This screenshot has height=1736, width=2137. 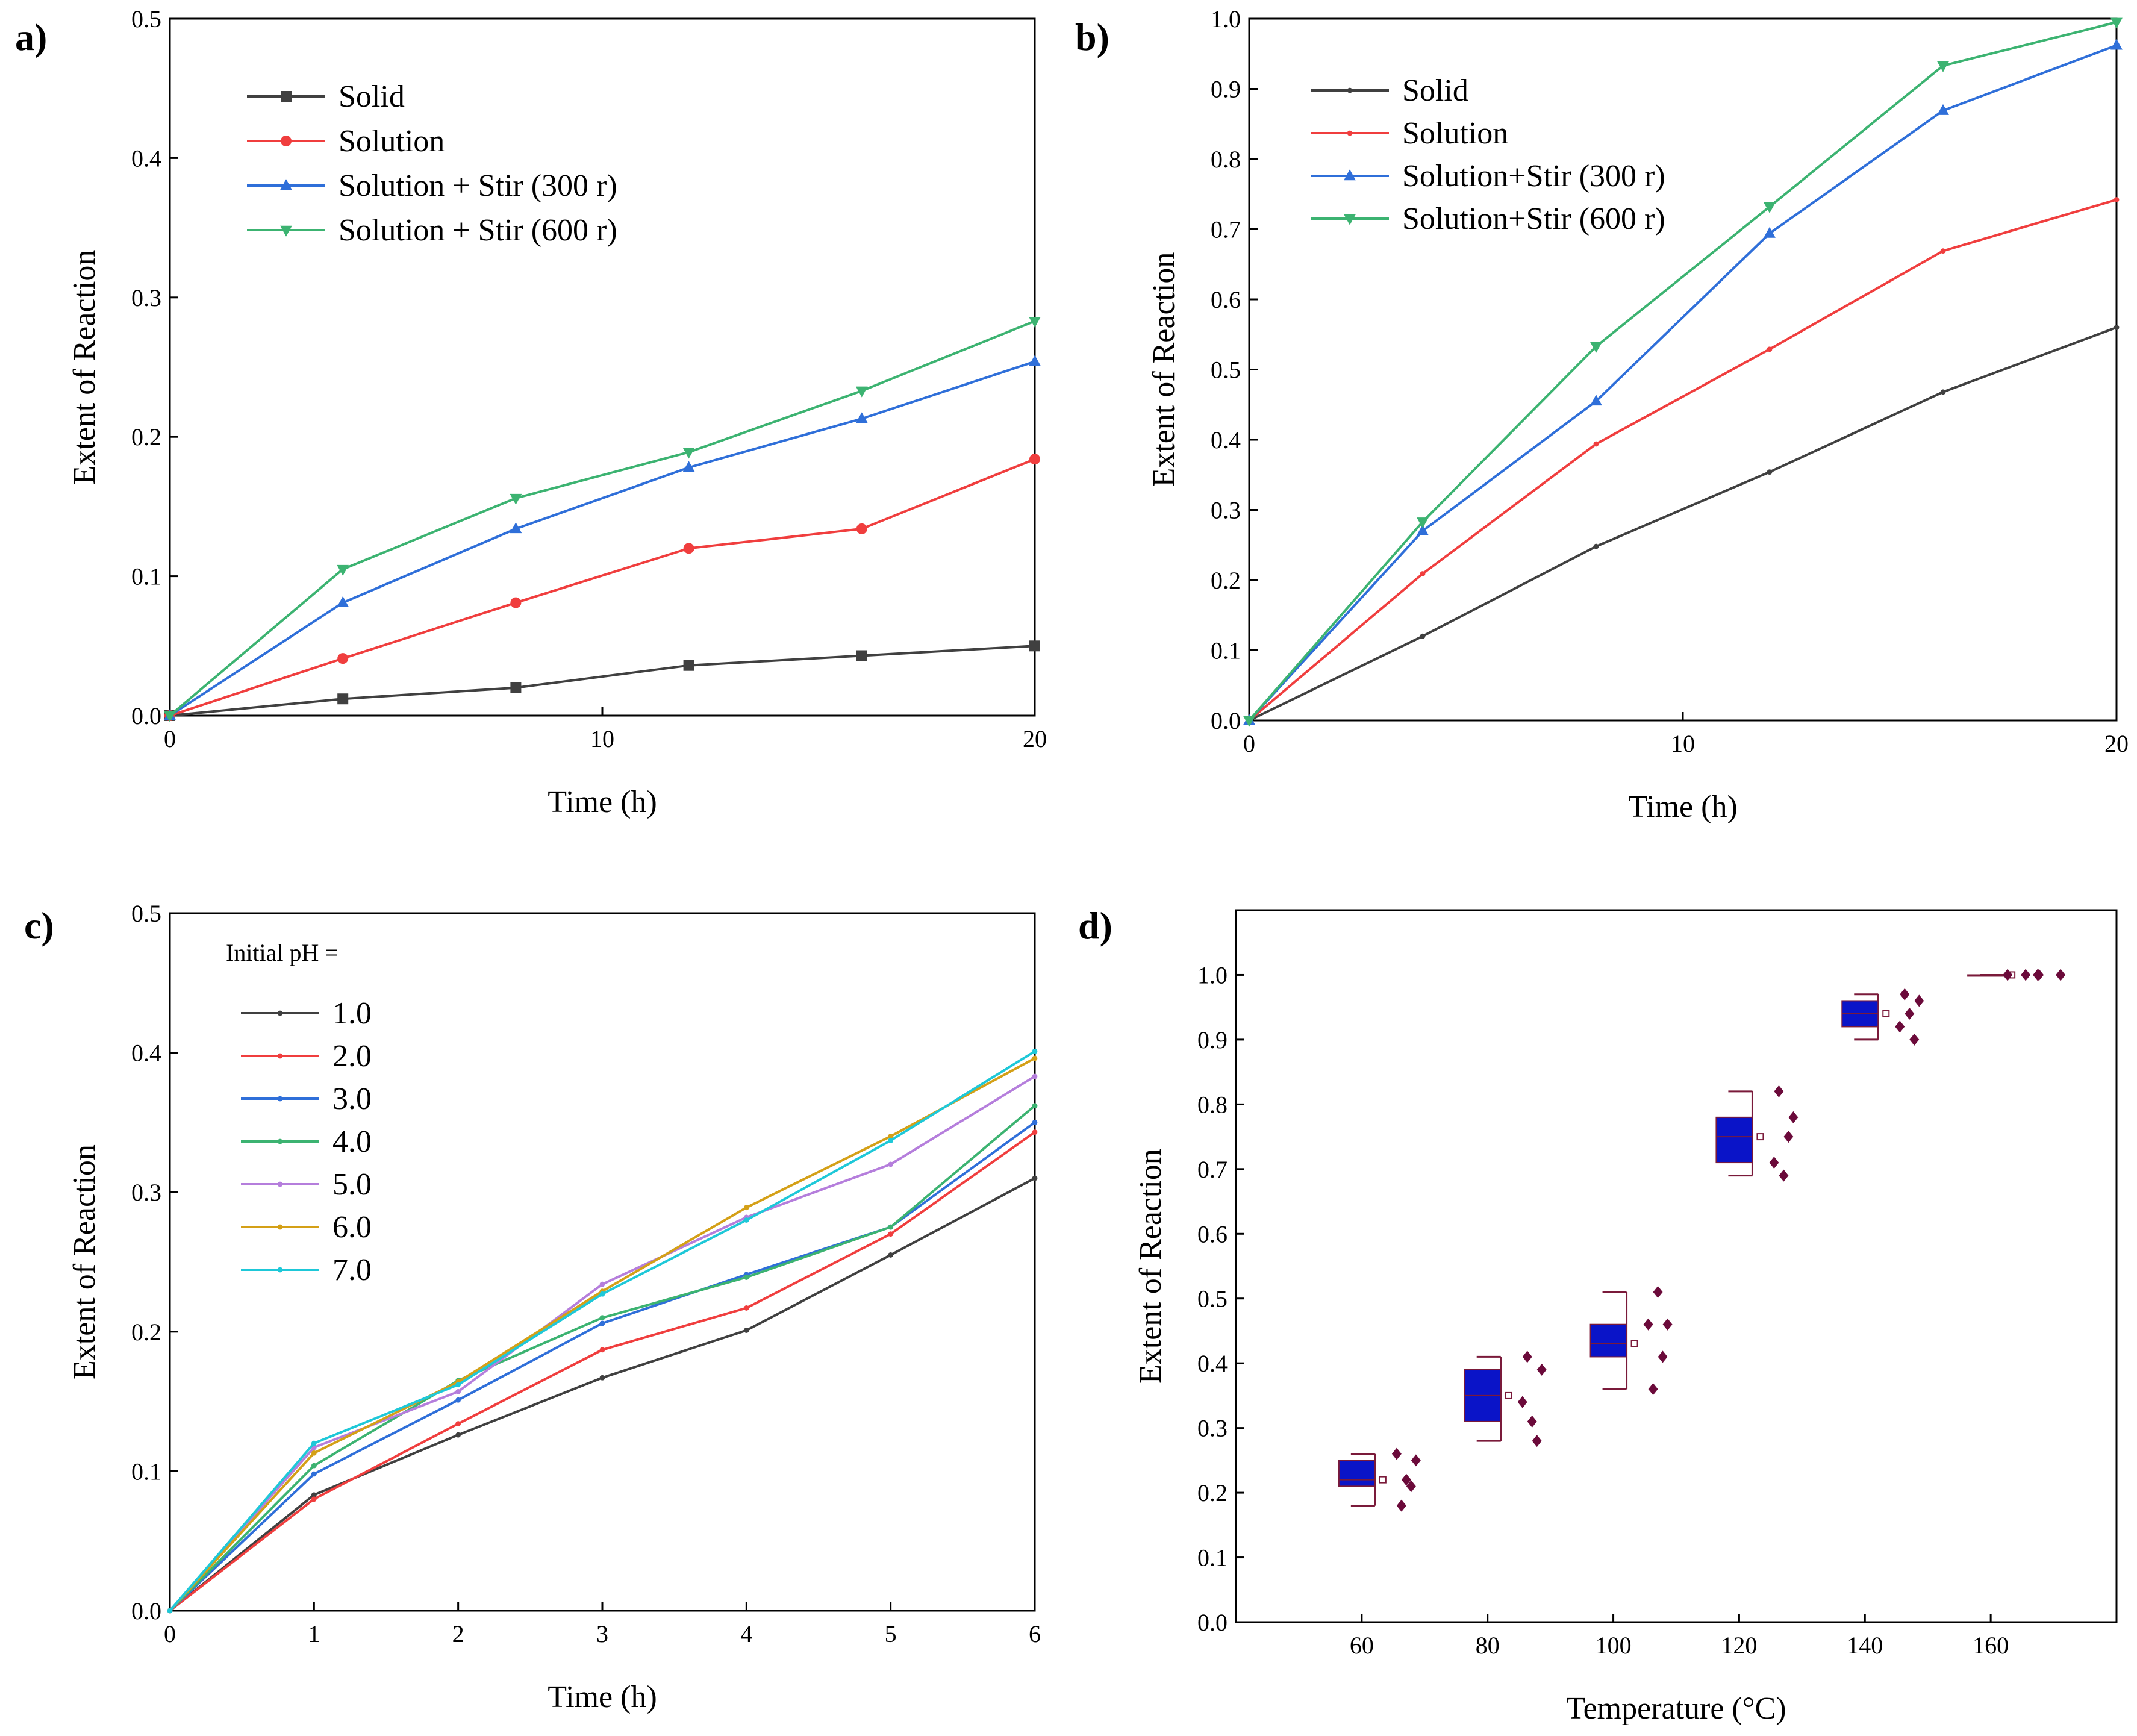 What do you see at coordinates (1865, 1645) in the screenshot?
I see `x-tick-label: 140` at bounding box center [1865, 1645].